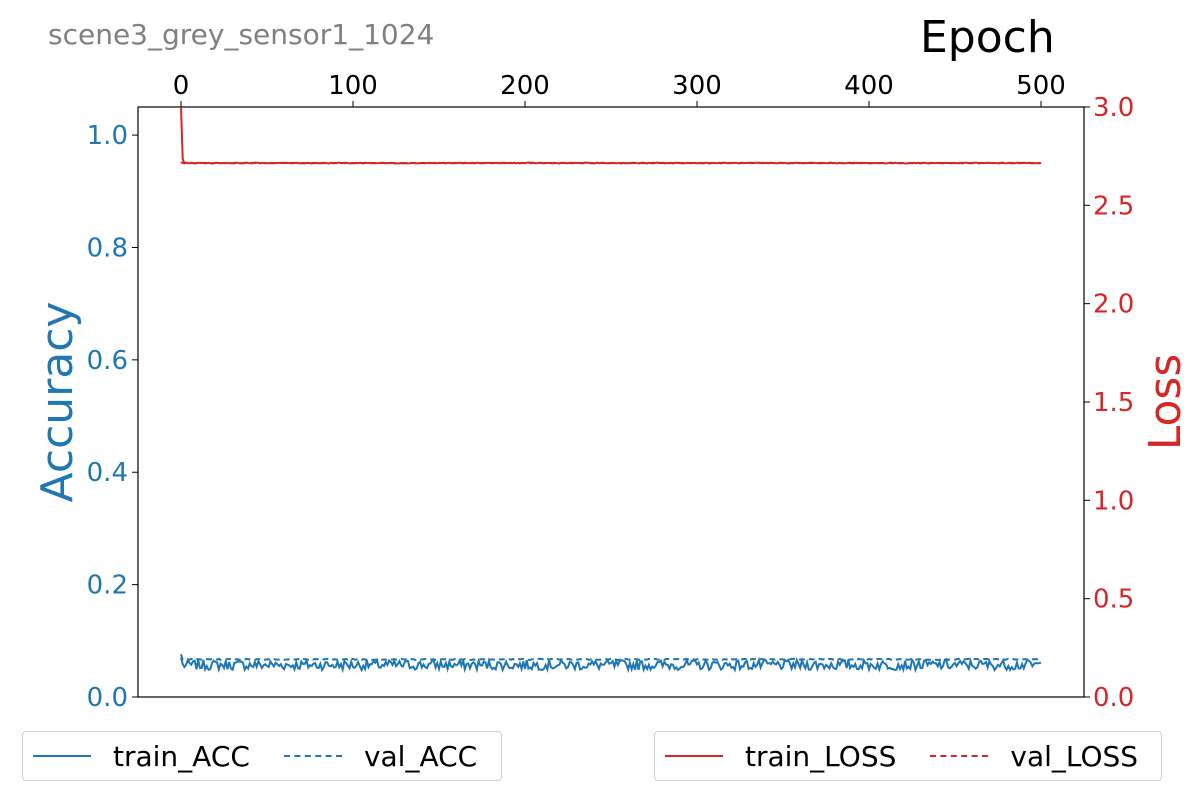  I want to click on x-tick-label-500: 500, so click(1041, 86).